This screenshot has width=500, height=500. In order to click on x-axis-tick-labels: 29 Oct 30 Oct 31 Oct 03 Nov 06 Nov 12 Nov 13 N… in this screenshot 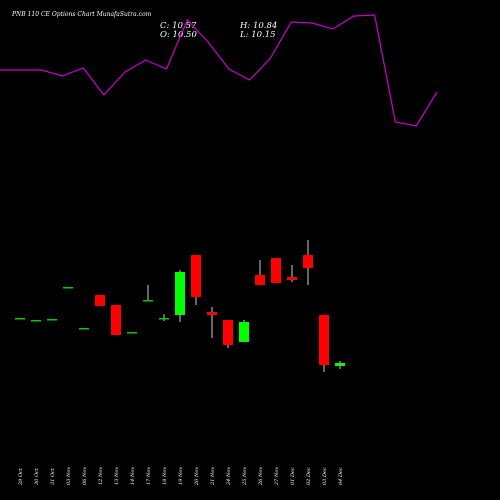, I will do `click(181, 476)`.